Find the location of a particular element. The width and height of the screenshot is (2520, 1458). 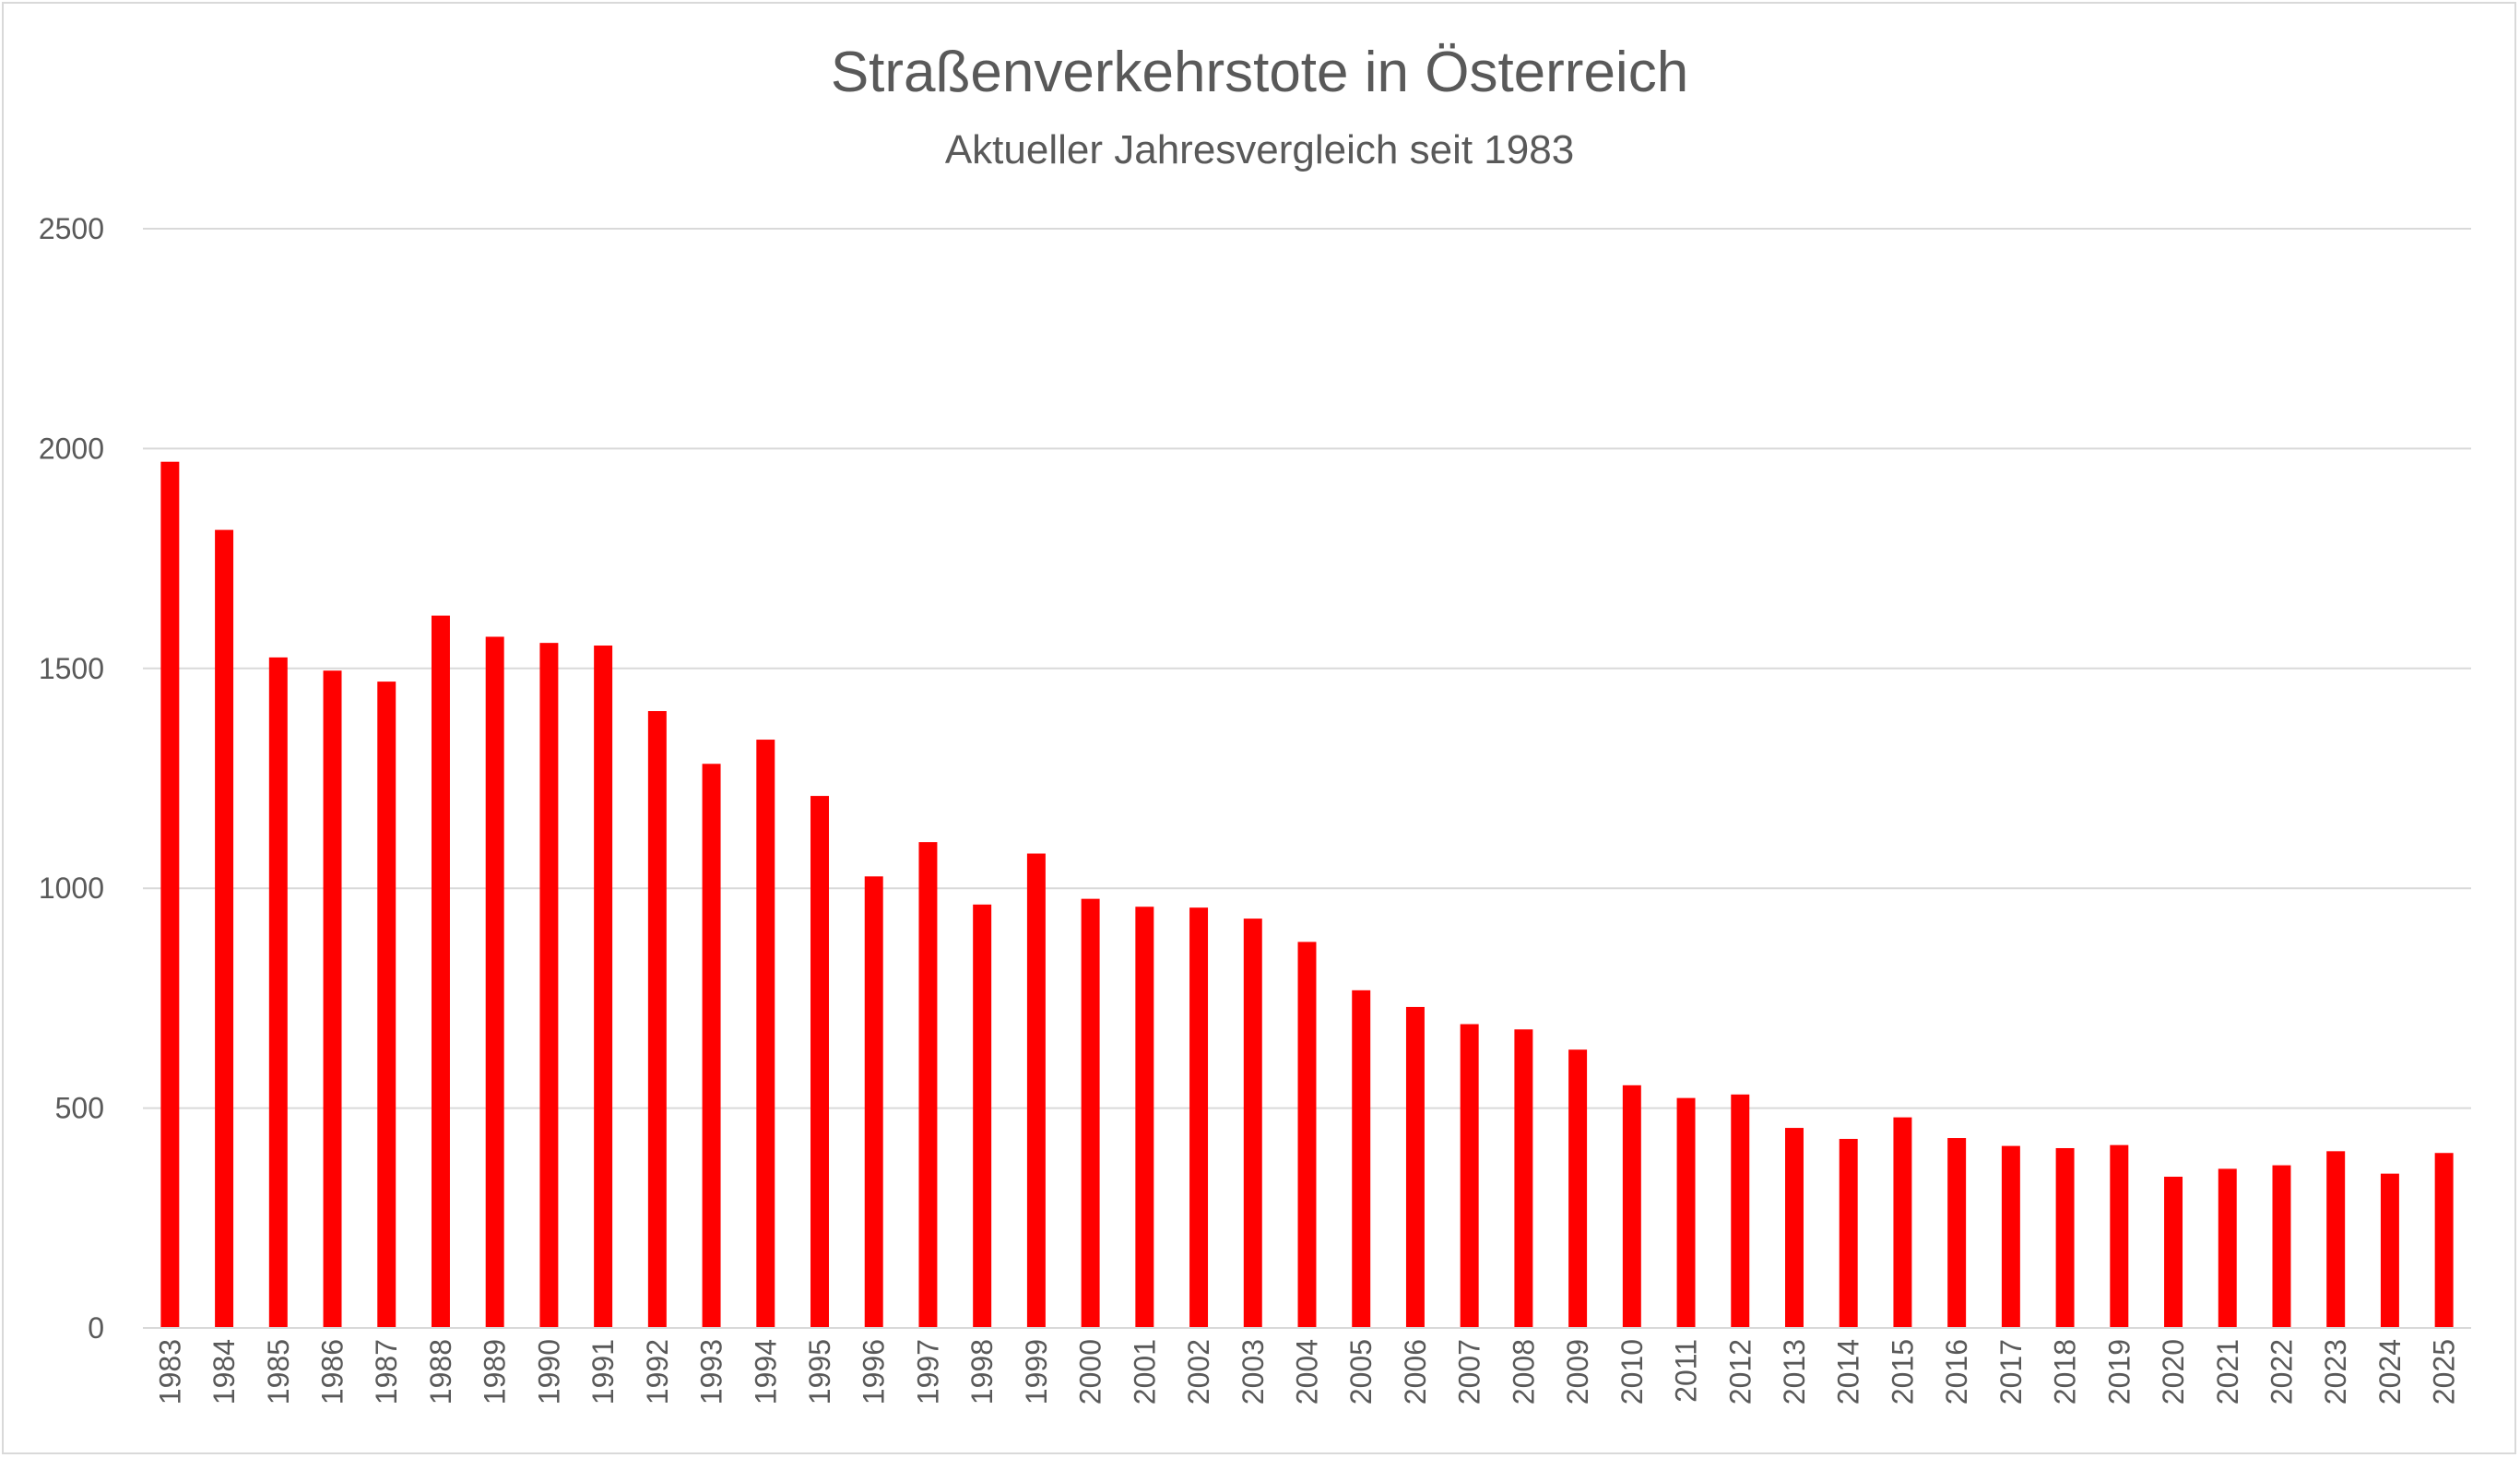

y-axis-ticks: 0 500 1000 1500 2000 2500 is located at coordinates (71, 779).